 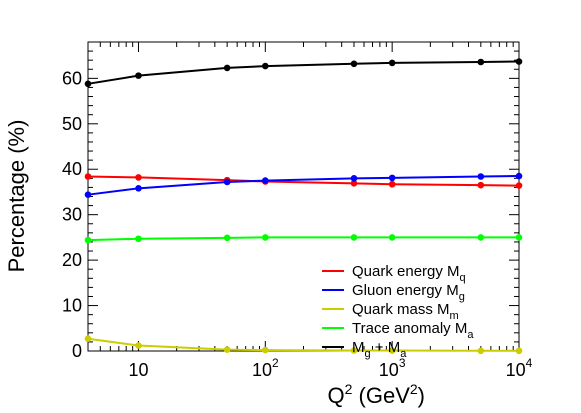 I want to click on legend-entry-suffix: + M, so click(x=386, y=347).